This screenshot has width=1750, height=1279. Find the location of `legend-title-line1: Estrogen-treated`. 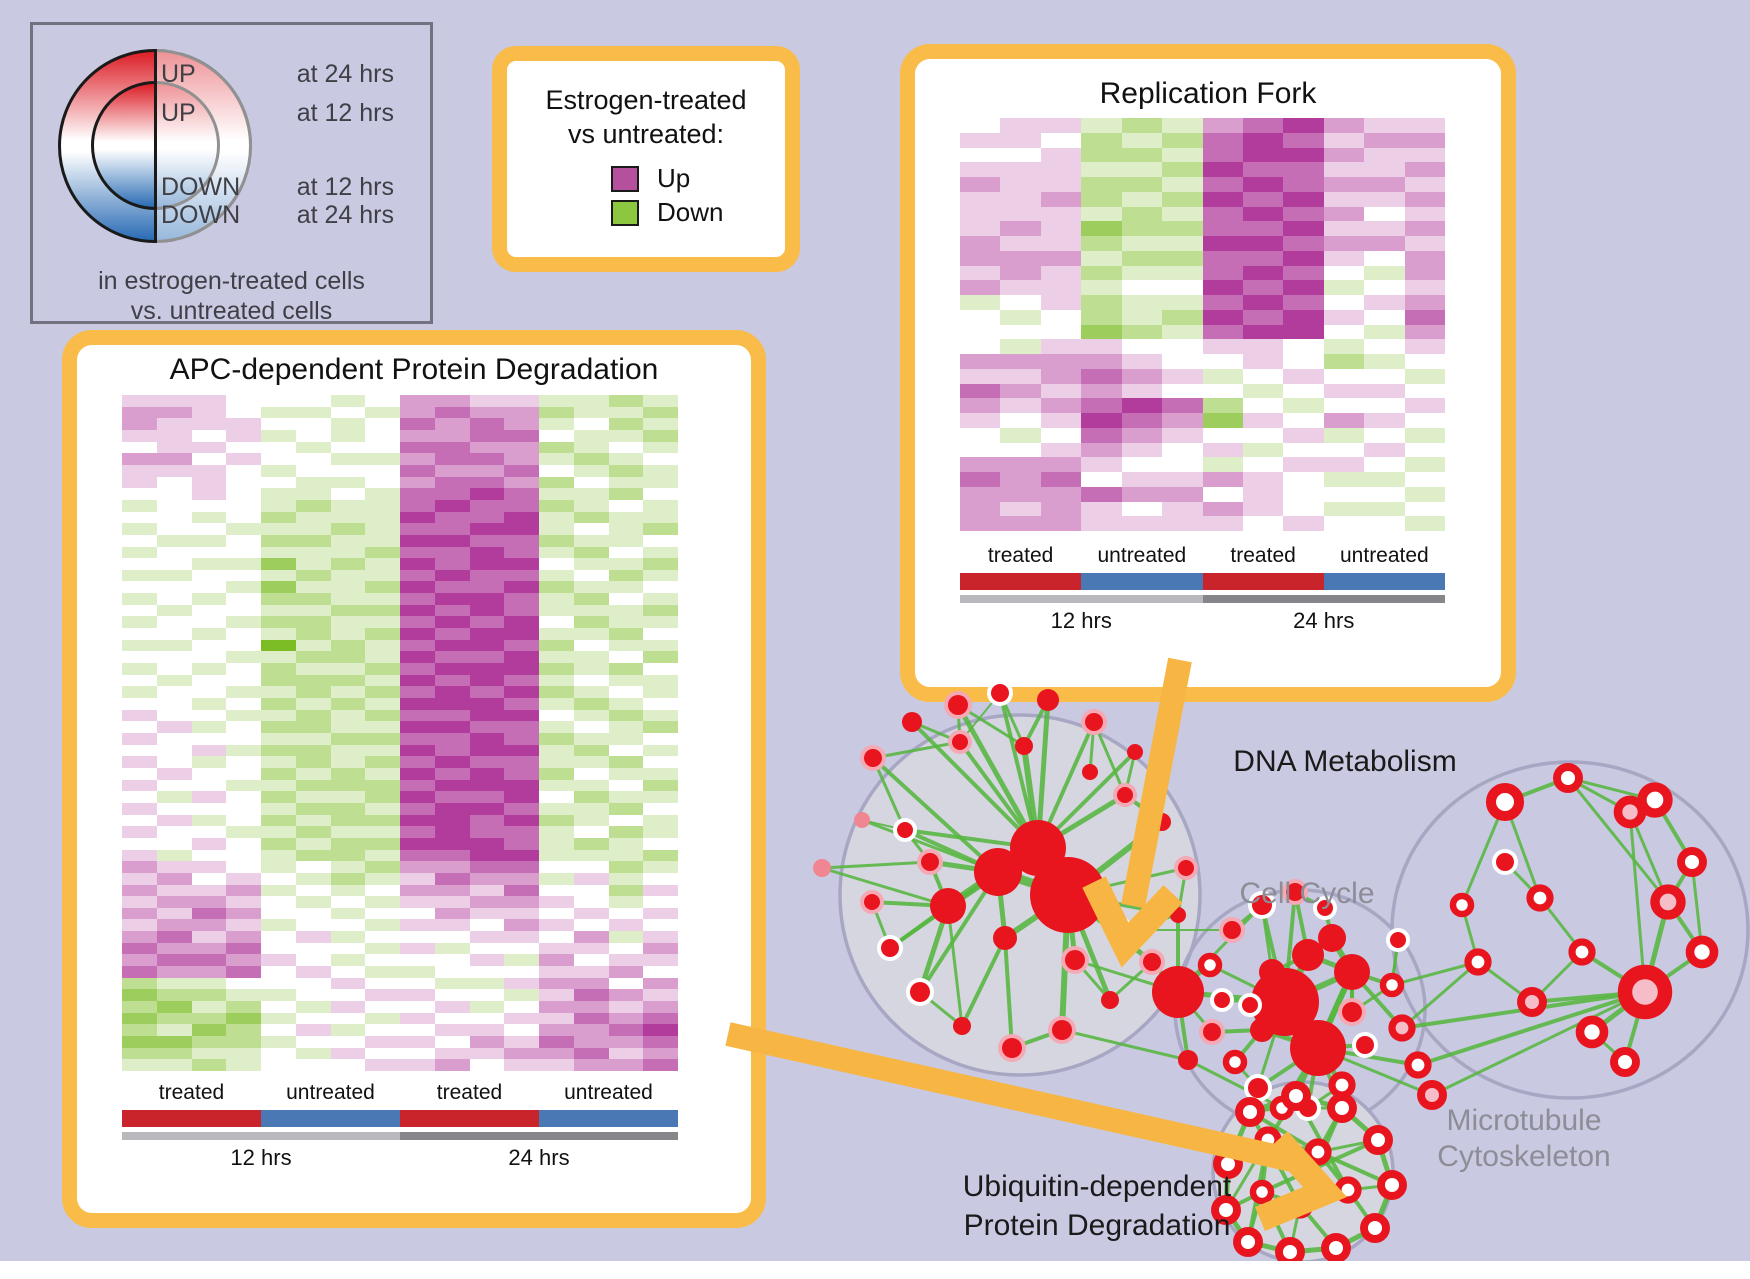

legend-title-line1: Estrogen-treated is located at coordinates (646, 100).